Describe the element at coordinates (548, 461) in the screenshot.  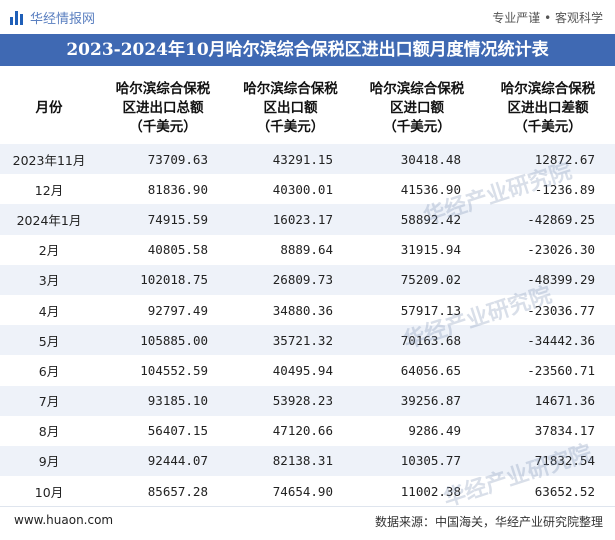
I see `cell-value: 71832.54` at that location.